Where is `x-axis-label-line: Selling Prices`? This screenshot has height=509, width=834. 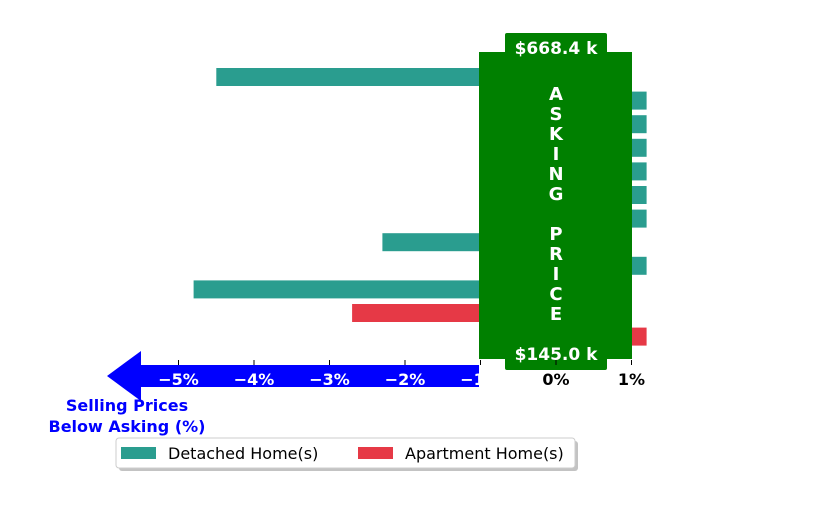
x-axis-label-line: Selling Prices is located at coordinates (127, 405).